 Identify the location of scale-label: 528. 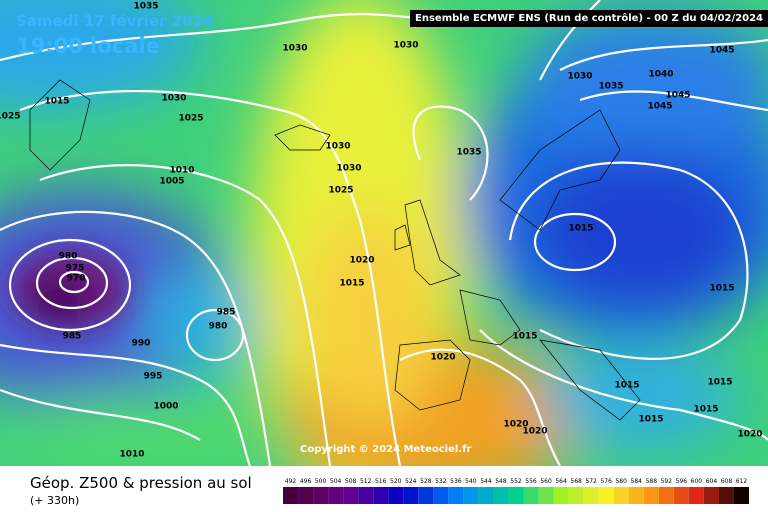
(426, 481).